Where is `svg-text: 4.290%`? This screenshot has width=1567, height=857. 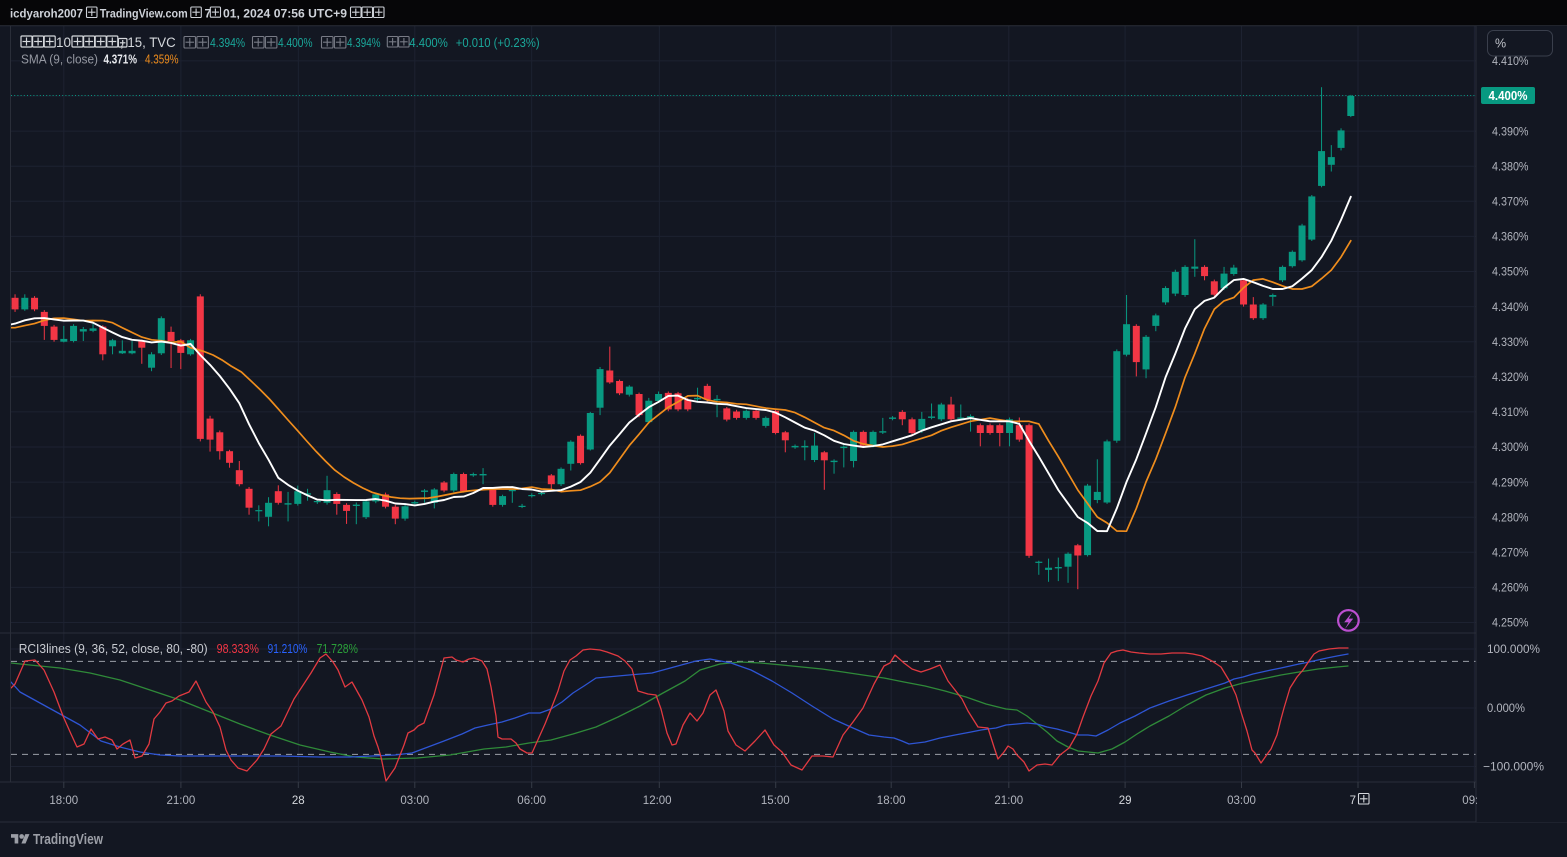
svg-text: 4.290% is located at coordinates (1510, 482).